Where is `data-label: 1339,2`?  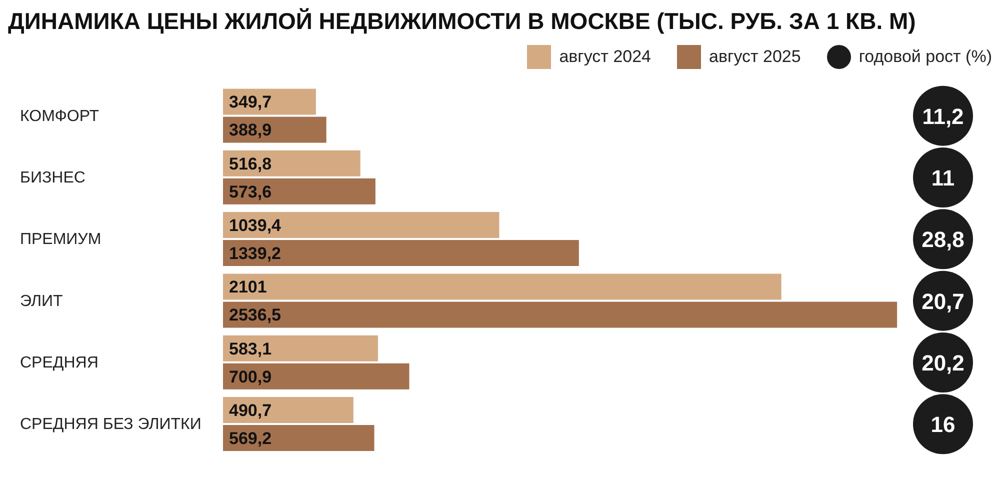 data-label: 1339,2 is located at coordinates (255, 254).